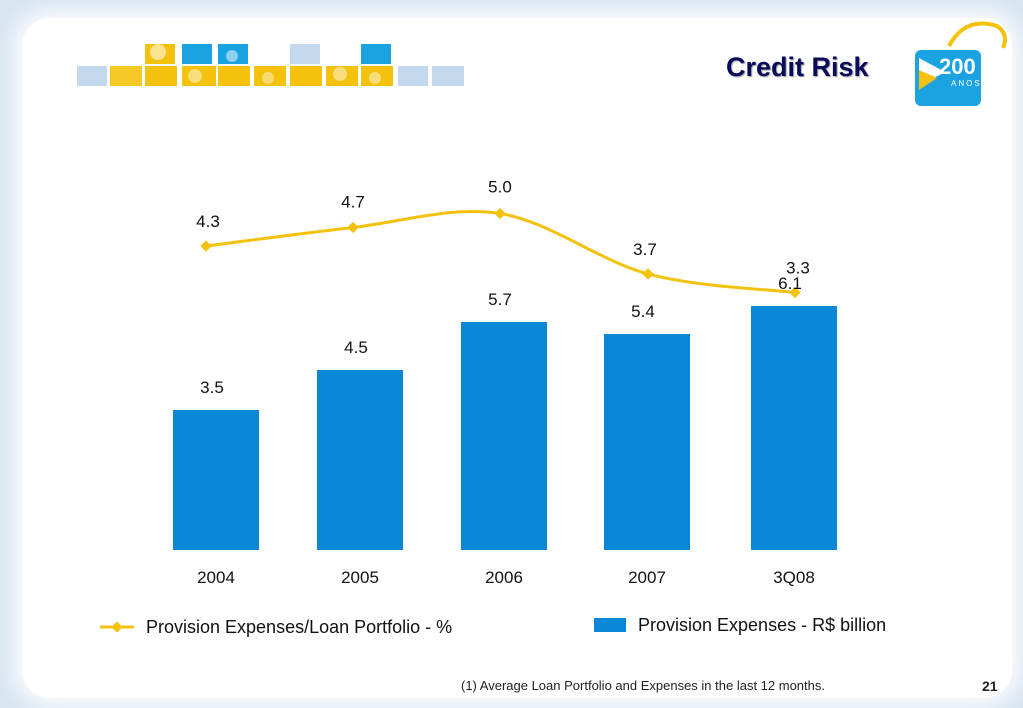 The width and height of the screenshot is (1023, 708). What do you see at coordinates (117, 627) in the screenshot?
I see `legend-line-swatch` at bounding box center [117, 627].